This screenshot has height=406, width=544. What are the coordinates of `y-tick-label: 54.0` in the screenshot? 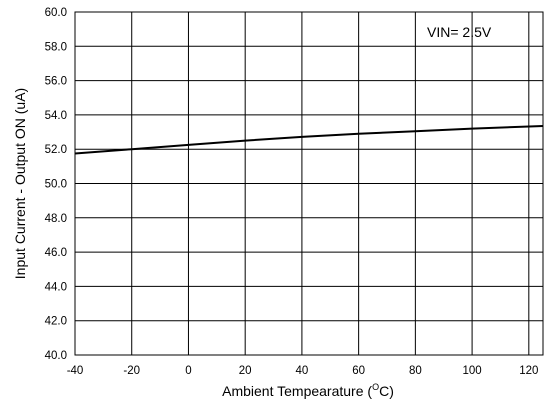 It's located at (56, 116).